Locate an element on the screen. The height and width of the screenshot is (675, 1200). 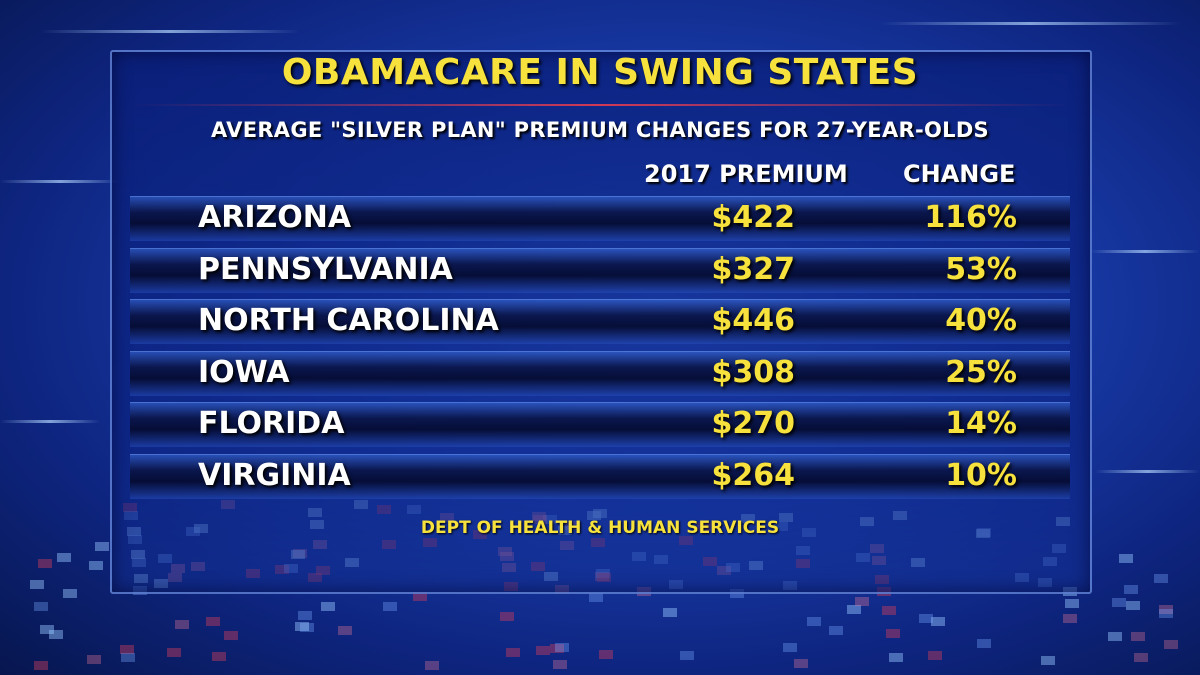
state-name: NORTH CAROLINA is located at coordinates (348, 320).